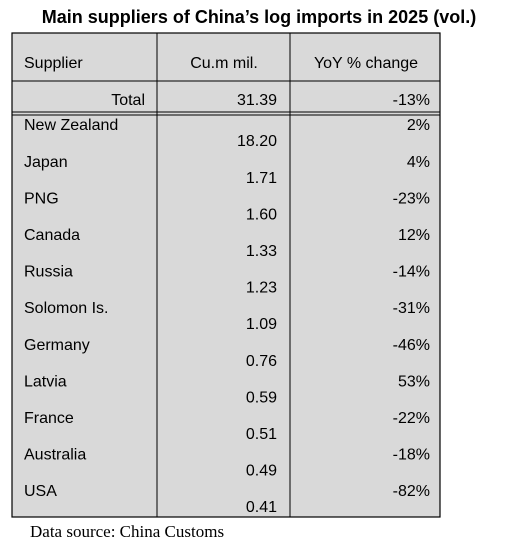 The image size is (518, 551). What do you see at coordinates (411, 272) in the screenshot?
I see `yoy-change: -14%` at bounding box center [411, 272].